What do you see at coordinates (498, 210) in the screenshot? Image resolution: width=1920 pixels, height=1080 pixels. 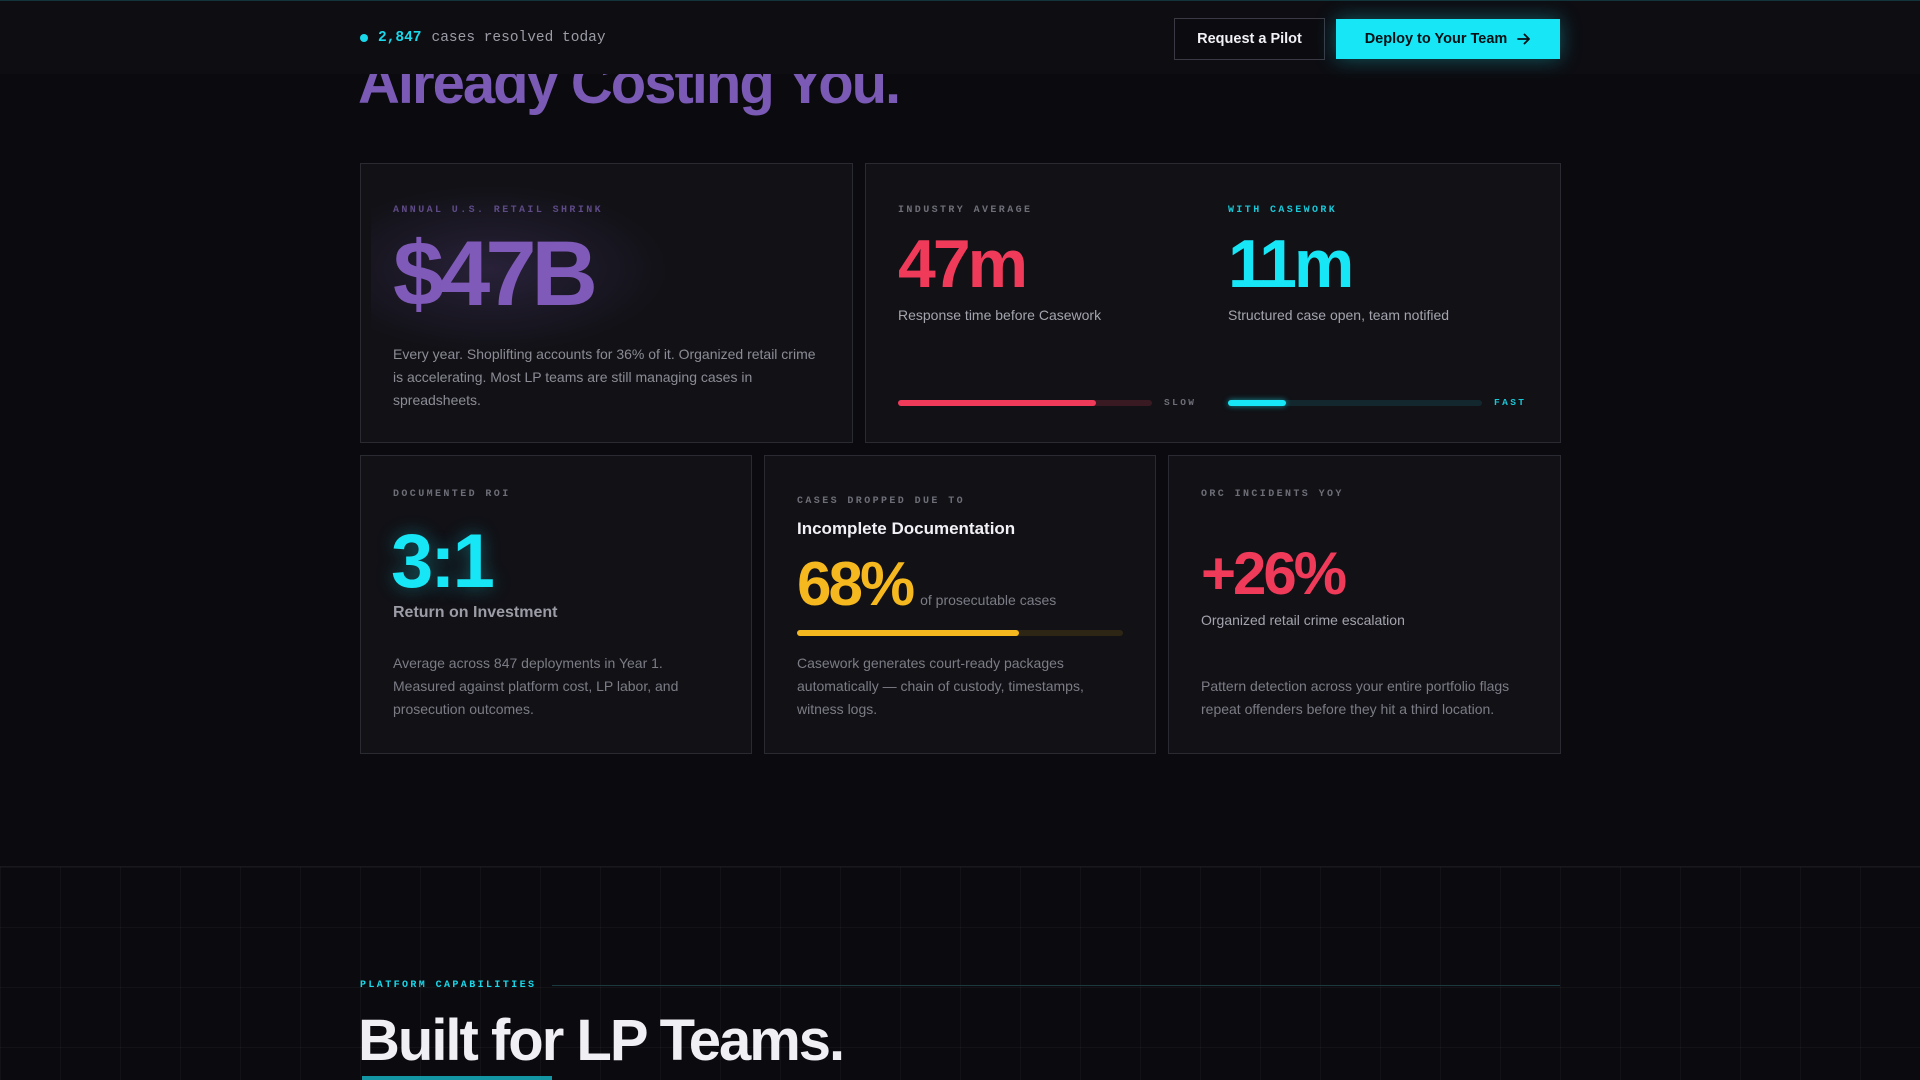 I see `shrink-label: ANNUAL U.S. RETAIL SHRINK` at bounding box center [498, 210].